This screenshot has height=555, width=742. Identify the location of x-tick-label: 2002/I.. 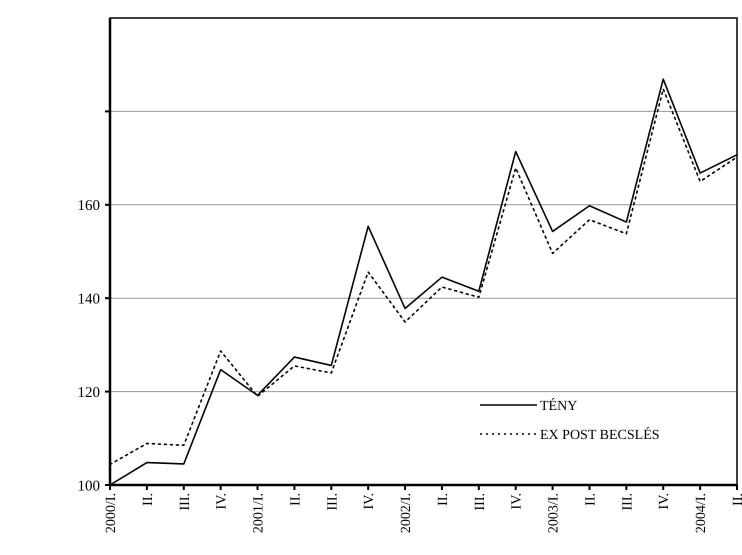
(406, 513).